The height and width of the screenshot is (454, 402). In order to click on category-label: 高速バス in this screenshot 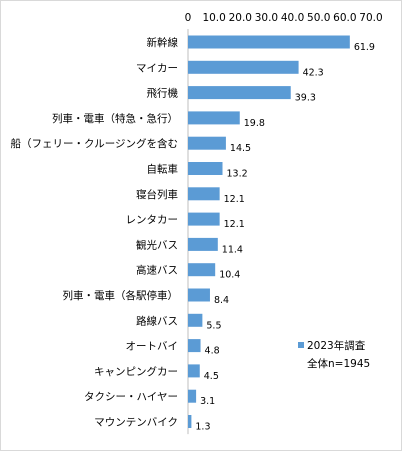, I will do `click(157, 270)`.